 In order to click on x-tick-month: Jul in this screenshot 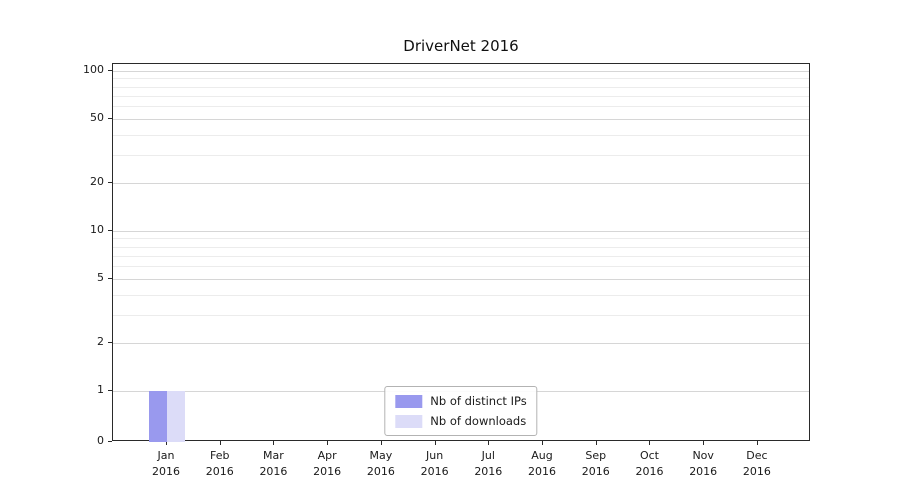, I will do `click(488, 455)`.